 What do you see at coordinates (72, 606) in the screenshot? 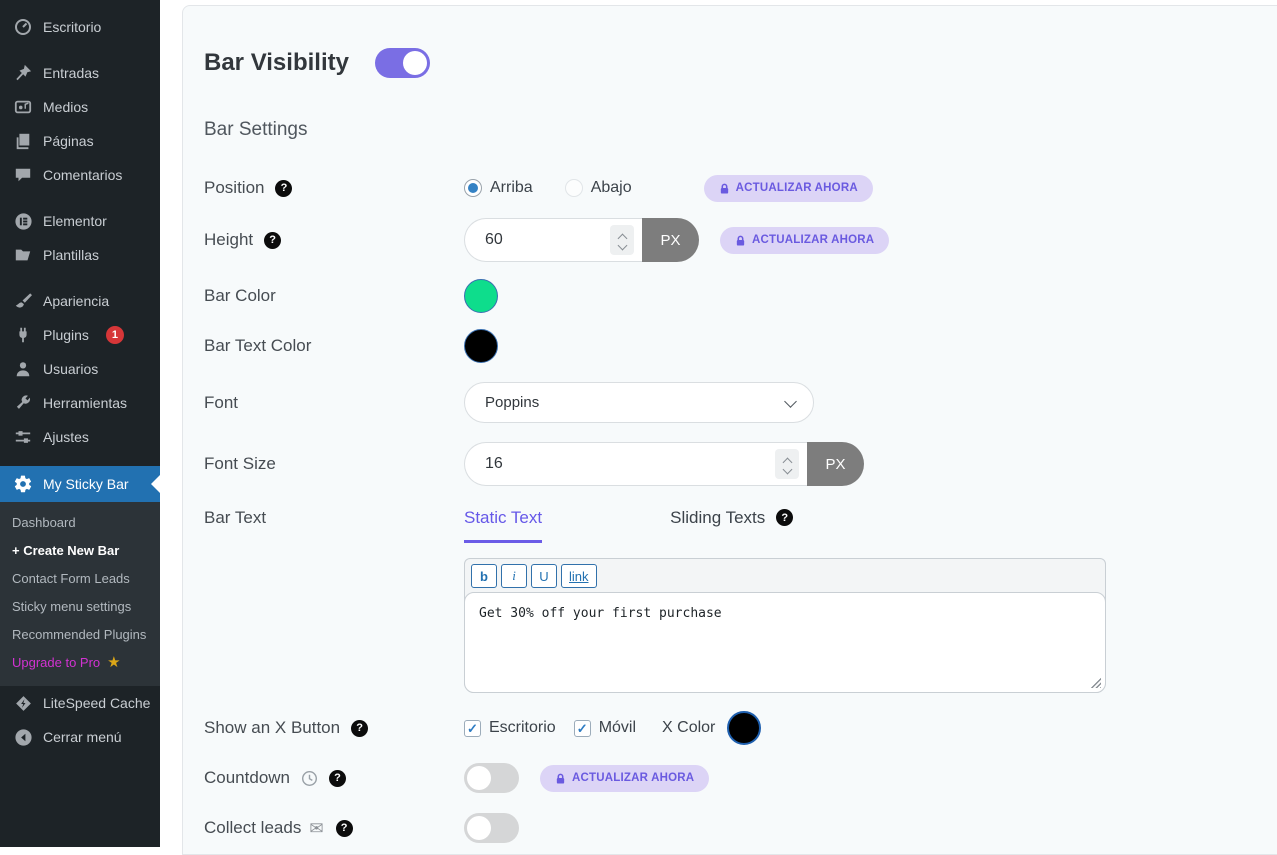
I see `submenu-item-sticky-menu-settings: Sticky menu settings` at bounding box center [72, 606].